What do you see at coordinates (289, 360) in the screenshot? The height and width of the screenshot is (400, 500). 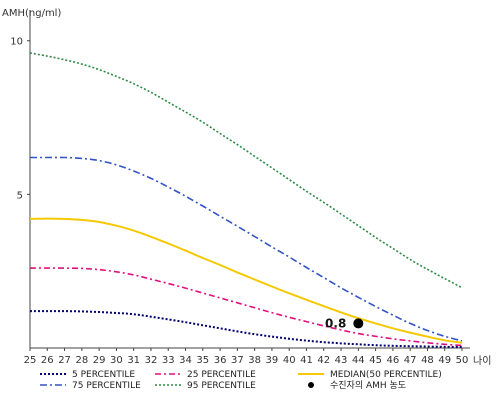 I see `x-tick-label: 40` at bounding box center [289, 360].